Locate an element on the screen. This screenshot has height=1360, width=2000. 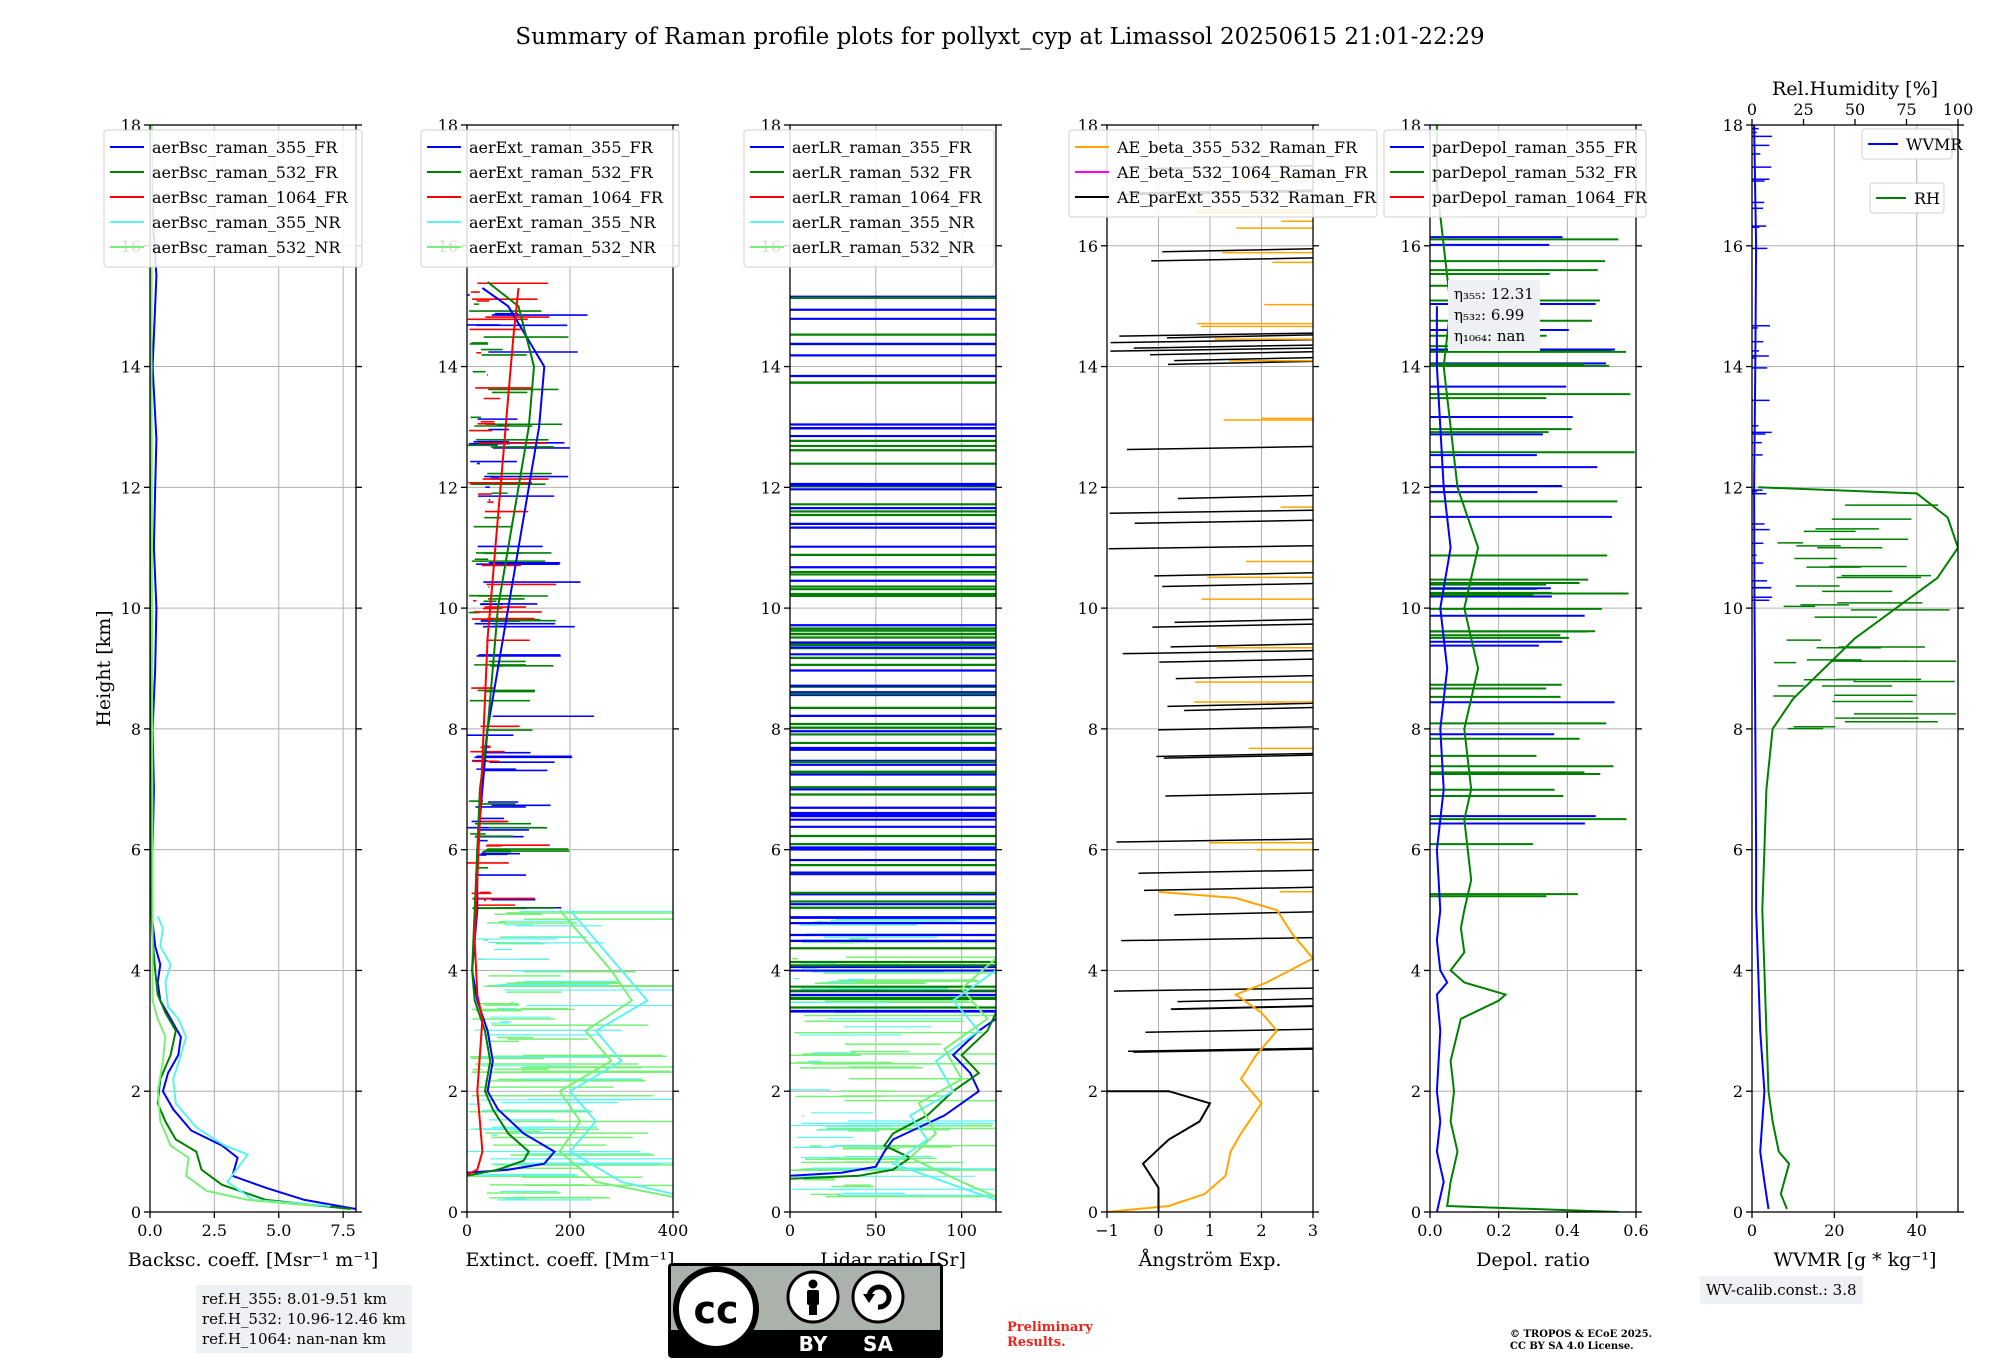
ref-h-532: ref.H_532: 10.96-12.46 km is located at coordinates (304, 1319).